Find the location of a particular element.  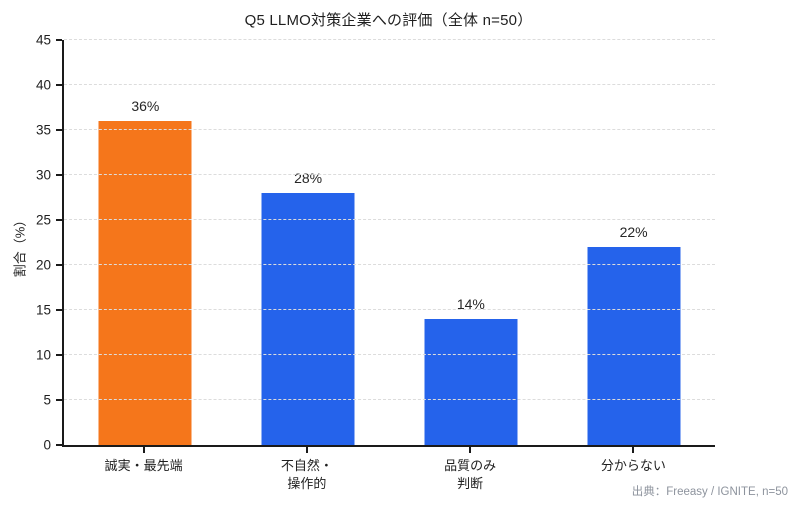

y-tick-label-30: 30 is located at coordinates (43, 175).